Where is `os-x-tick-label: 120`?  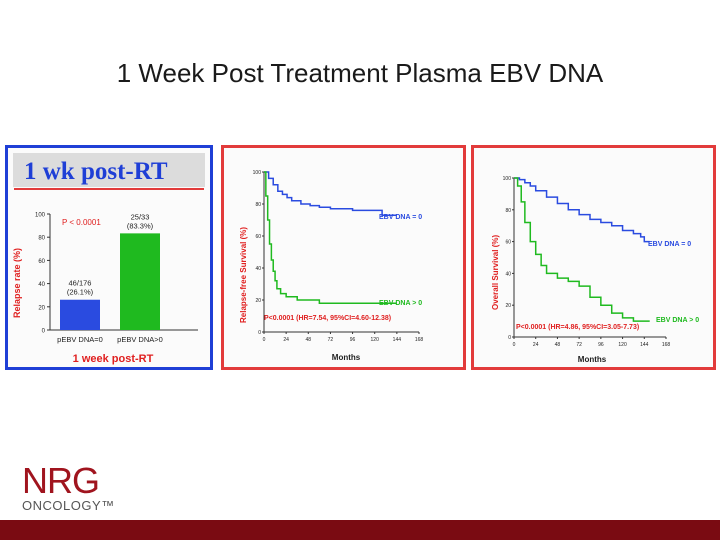 os-x-tick-label: 120 is located at coordinates (622, 345).